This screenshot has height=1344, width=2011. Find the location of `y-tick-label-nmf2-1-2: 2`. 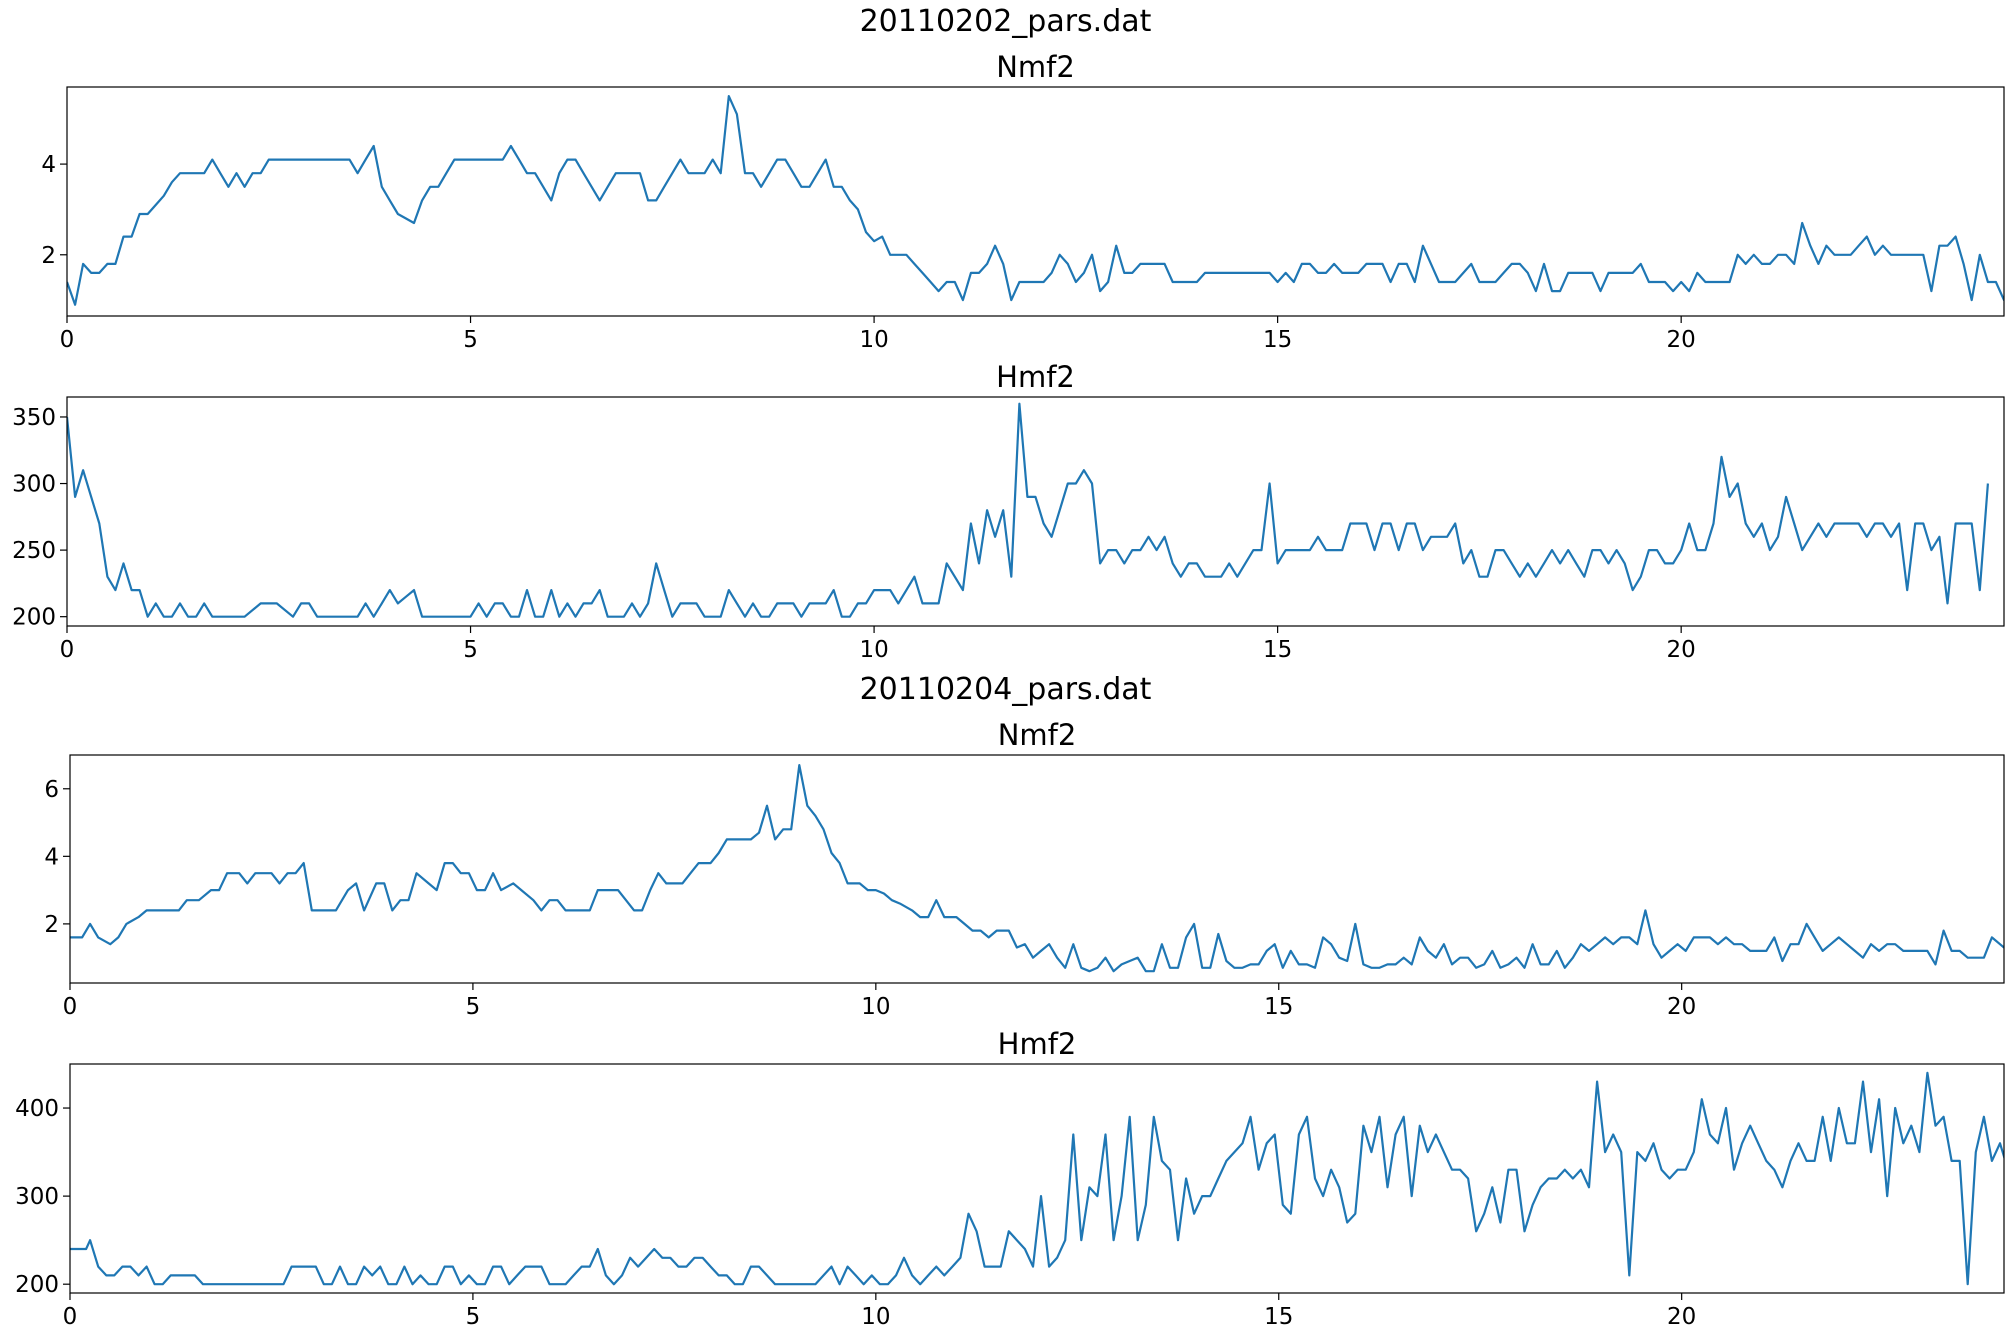

y-tick-label-nmf2-1-2: 2 is located at coordinates (48, 256).